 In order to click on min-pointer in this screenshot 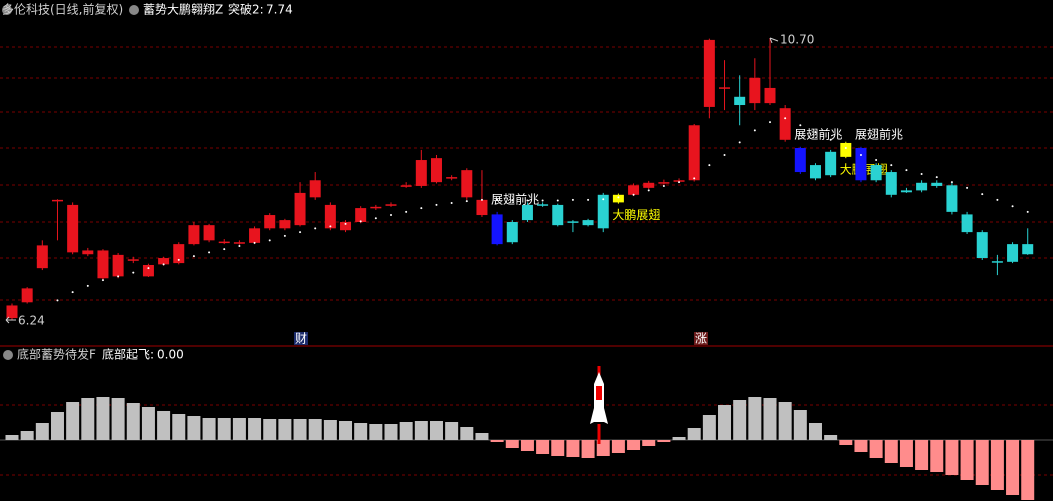, I will do `click(10, 320)`.